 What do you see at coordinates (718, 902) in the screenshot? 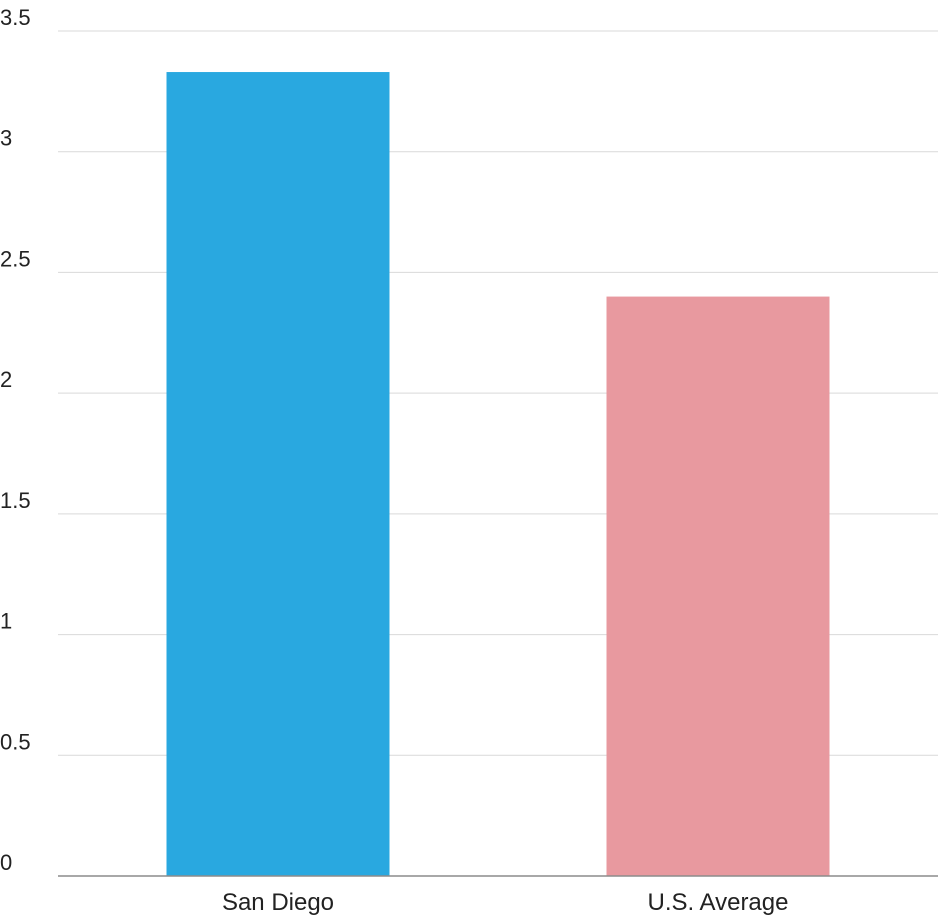
I see `x-category-label: U.S. Average` at bounding box center [718, 902].